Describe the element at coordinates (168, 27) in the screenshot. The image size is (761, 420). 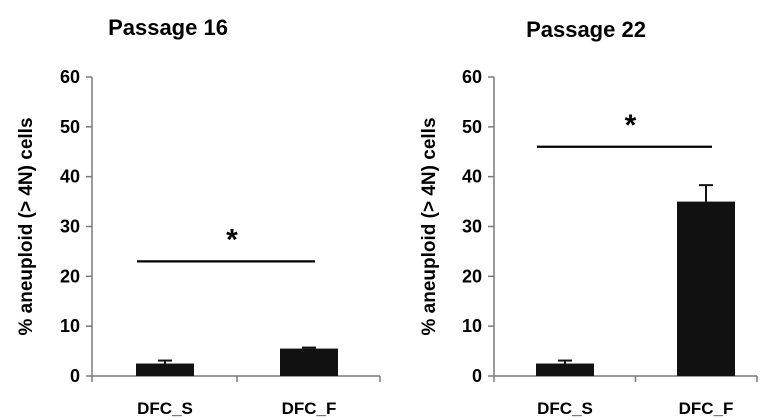
I see `chart-title: Passage 16` at that location.